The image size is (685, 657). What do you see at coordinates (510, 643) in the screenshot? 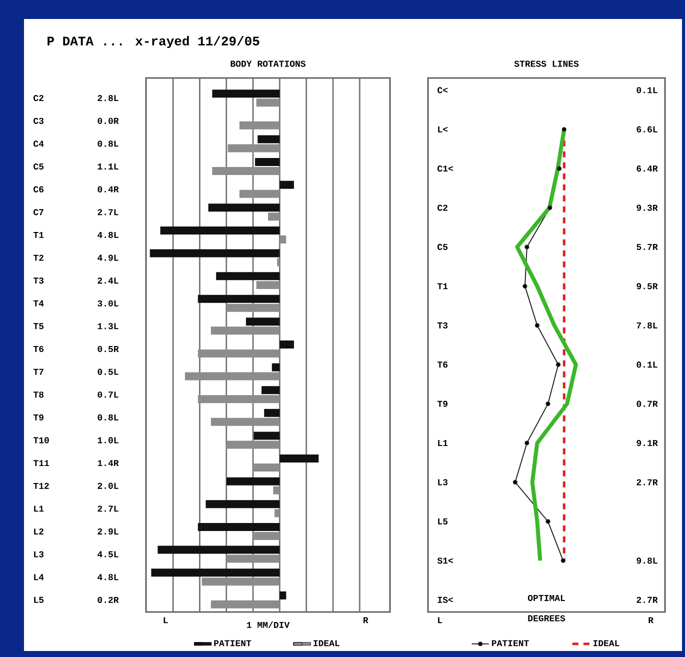
I see `legend-label: PATIENT` at bounding box center [510, 643].